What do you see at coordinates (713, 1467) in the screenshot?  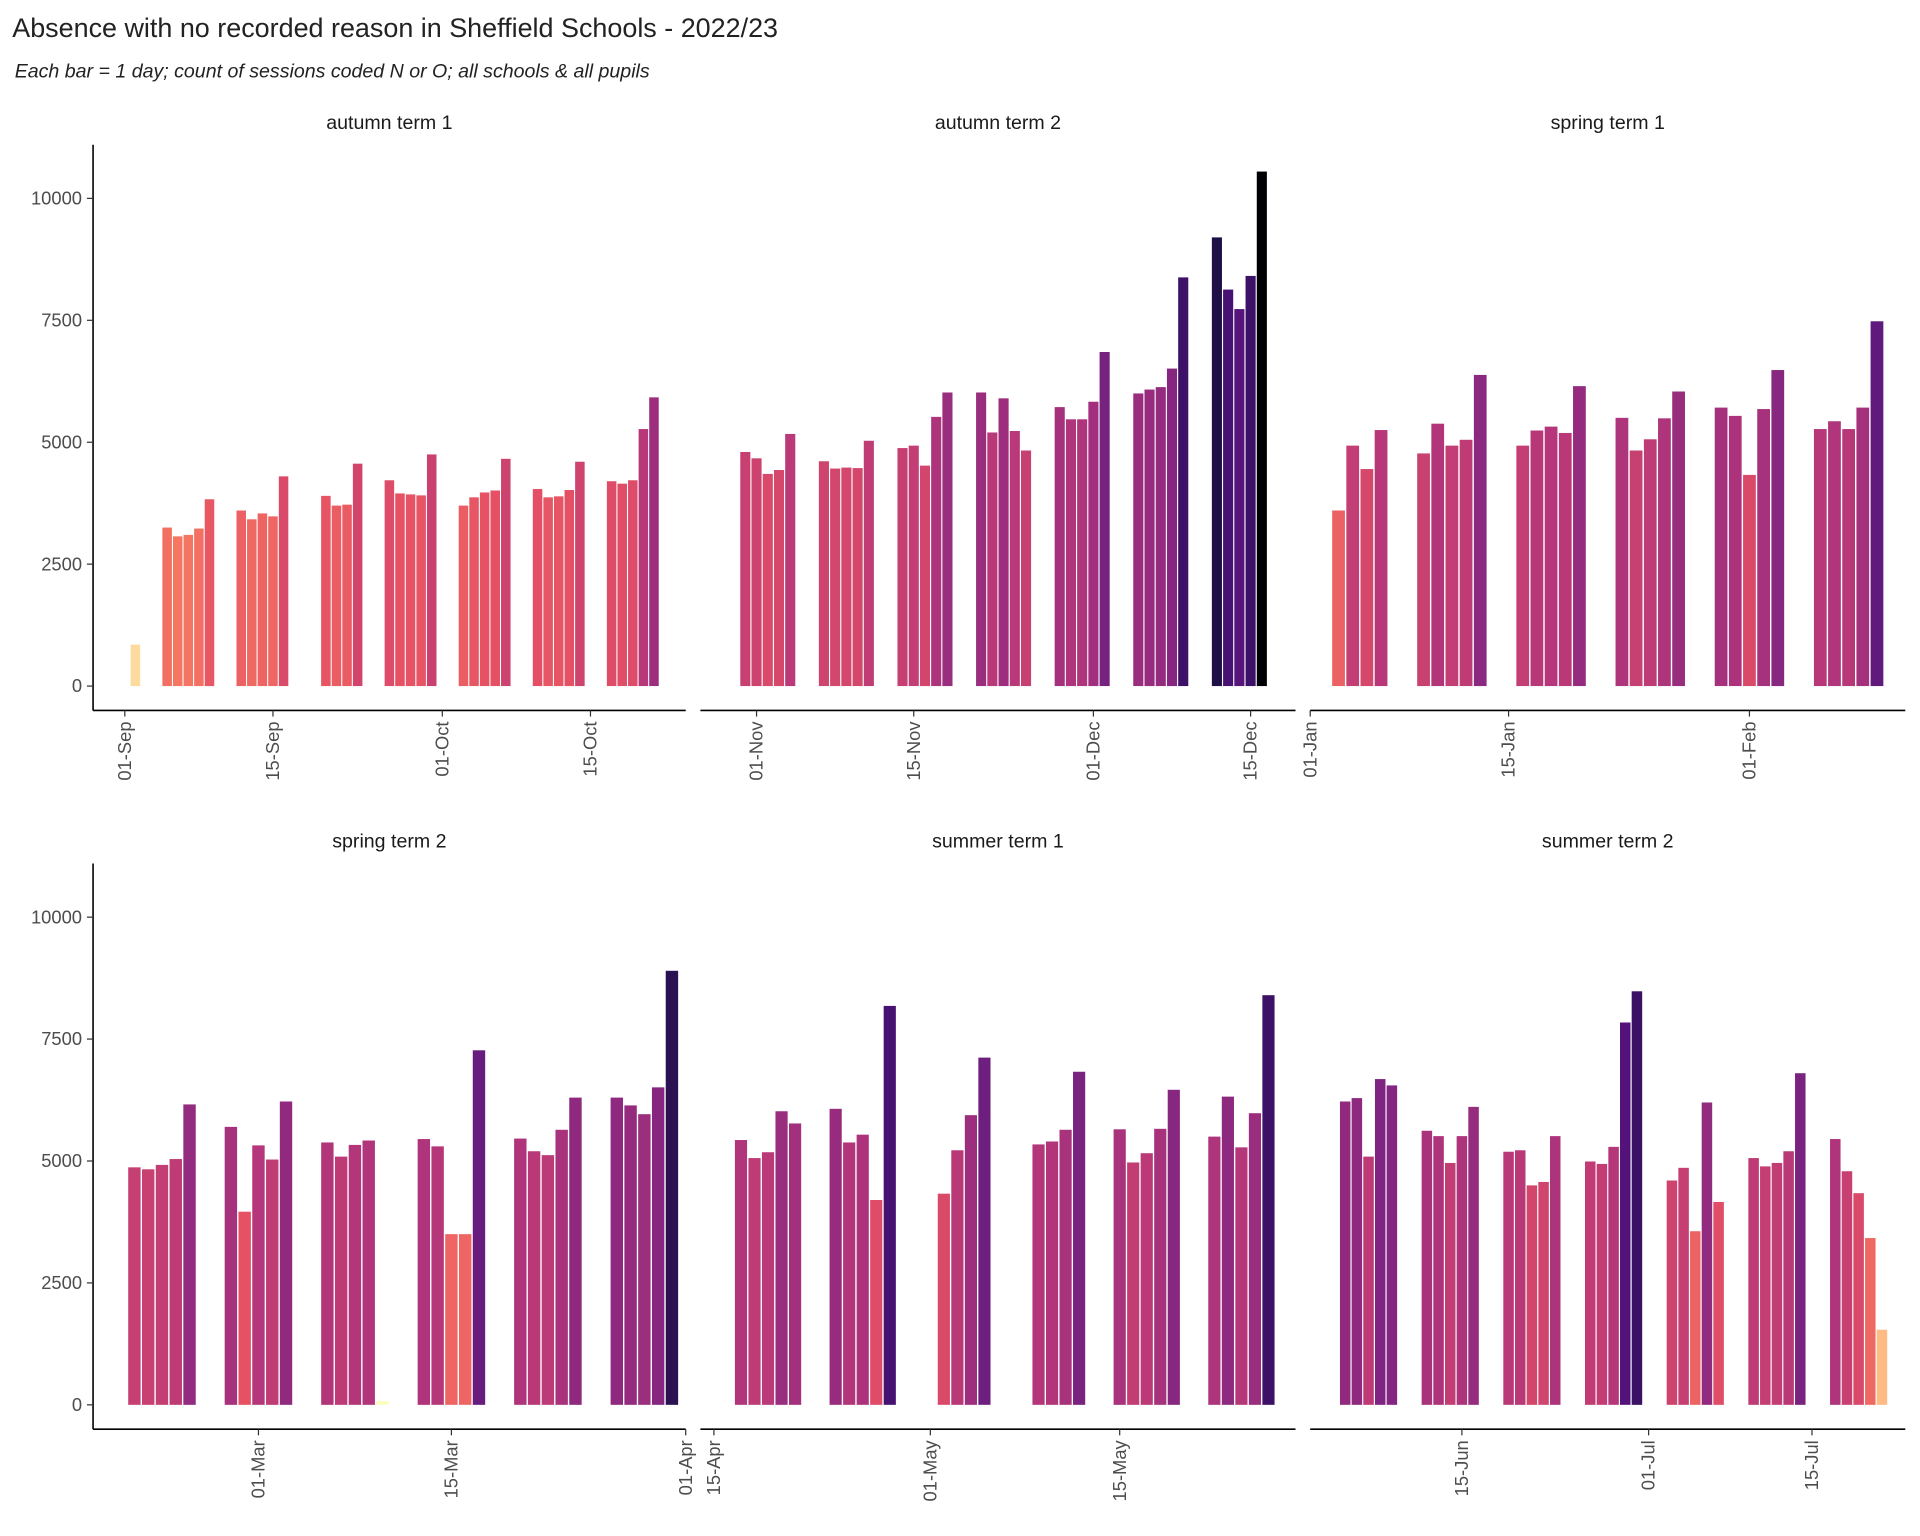 I see `x-tick-label: 15-Apr` at bounding box center [713, 1467].